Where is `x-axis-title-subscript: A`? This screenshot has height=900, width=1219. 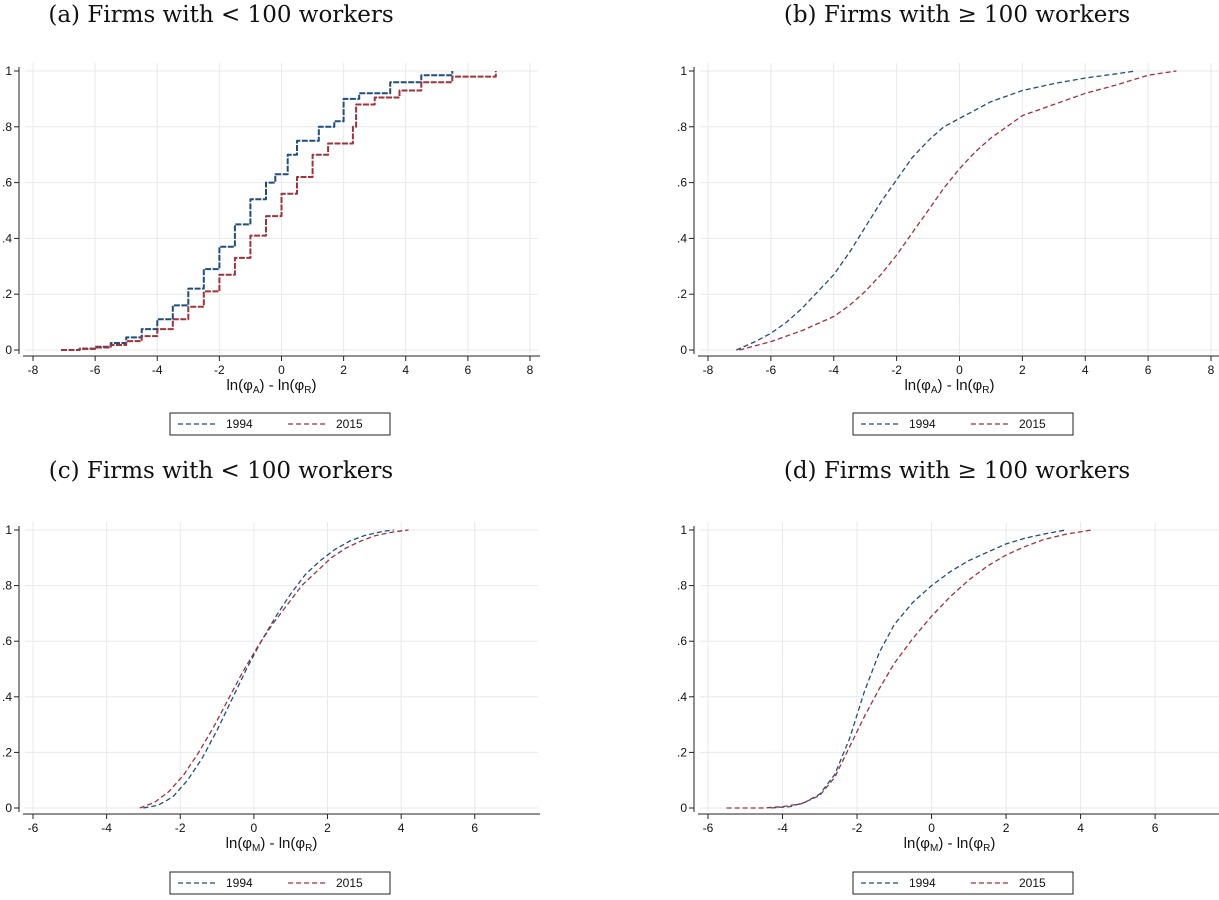 x-axis-title-subscript: A is located at coordinates (934, 390).